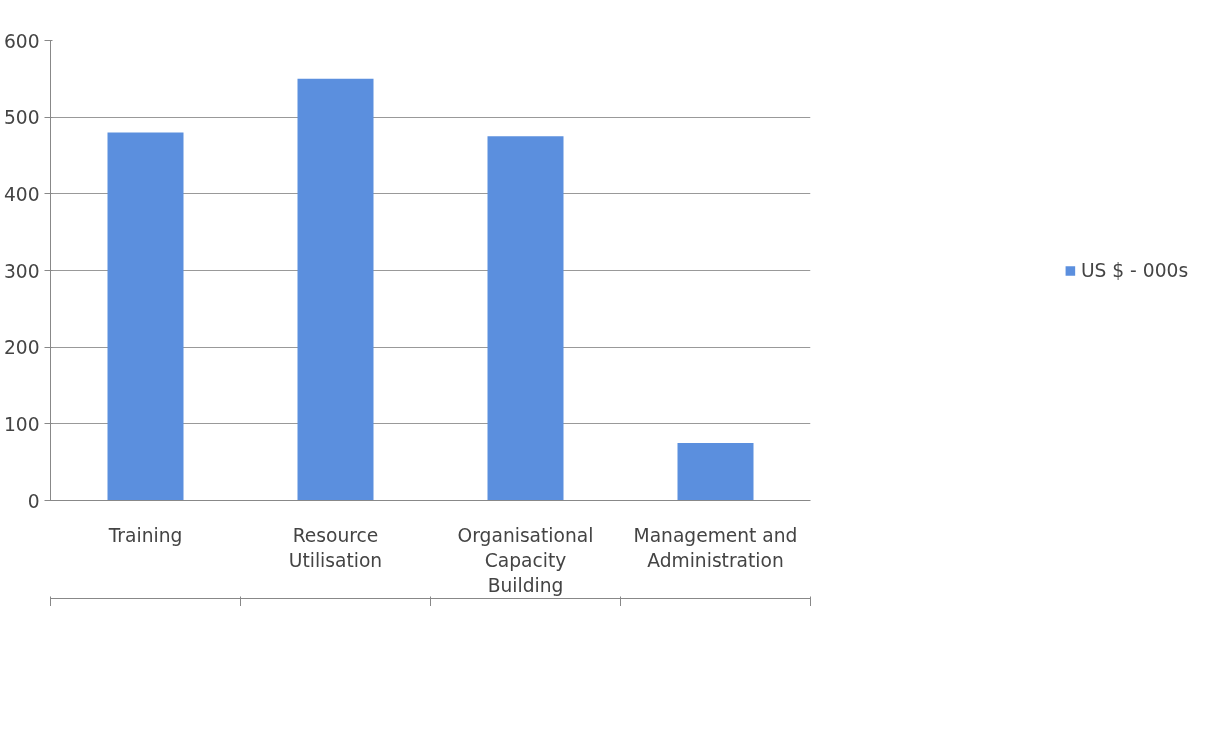  What do you see at coordinates (21, 348) in the screenshot?
I see `y-tick-label: 200` at bounding box center [21, 348].